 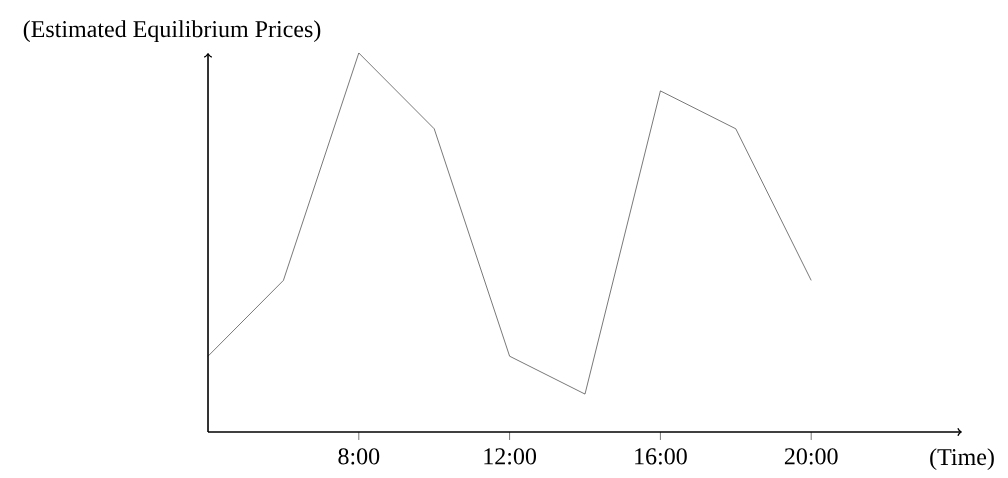 What do you see at coordinates (962, 459) in the screenshot?
I see `x-axis-title: (Time)` at bounding box center [962, 459].